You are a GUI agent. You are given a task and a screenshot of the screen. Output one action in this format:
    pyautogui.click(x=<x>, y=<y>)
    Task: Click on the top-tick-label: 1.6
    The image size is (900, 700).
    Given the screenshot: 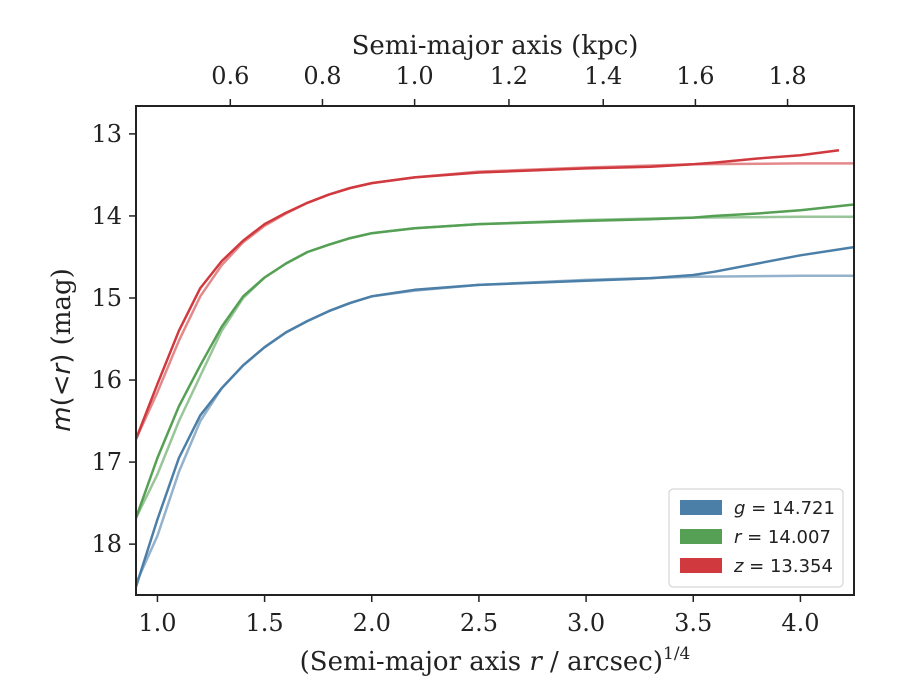 What is the action you would take?
    pyautogui.click(x=695, y=76)
    